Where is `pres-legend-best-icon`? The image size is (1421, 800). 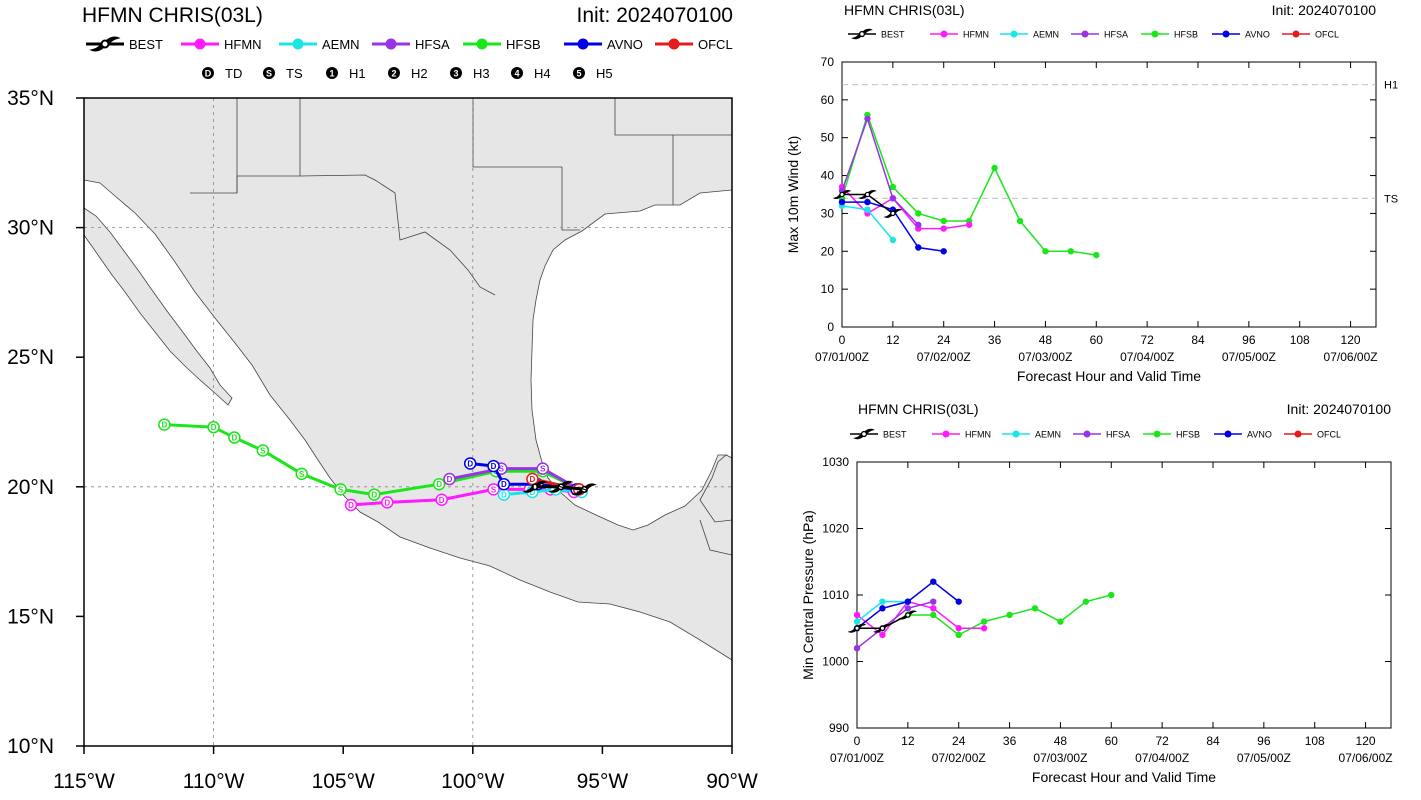 pres-legend-best-icon is located at coordinates (864, 434).